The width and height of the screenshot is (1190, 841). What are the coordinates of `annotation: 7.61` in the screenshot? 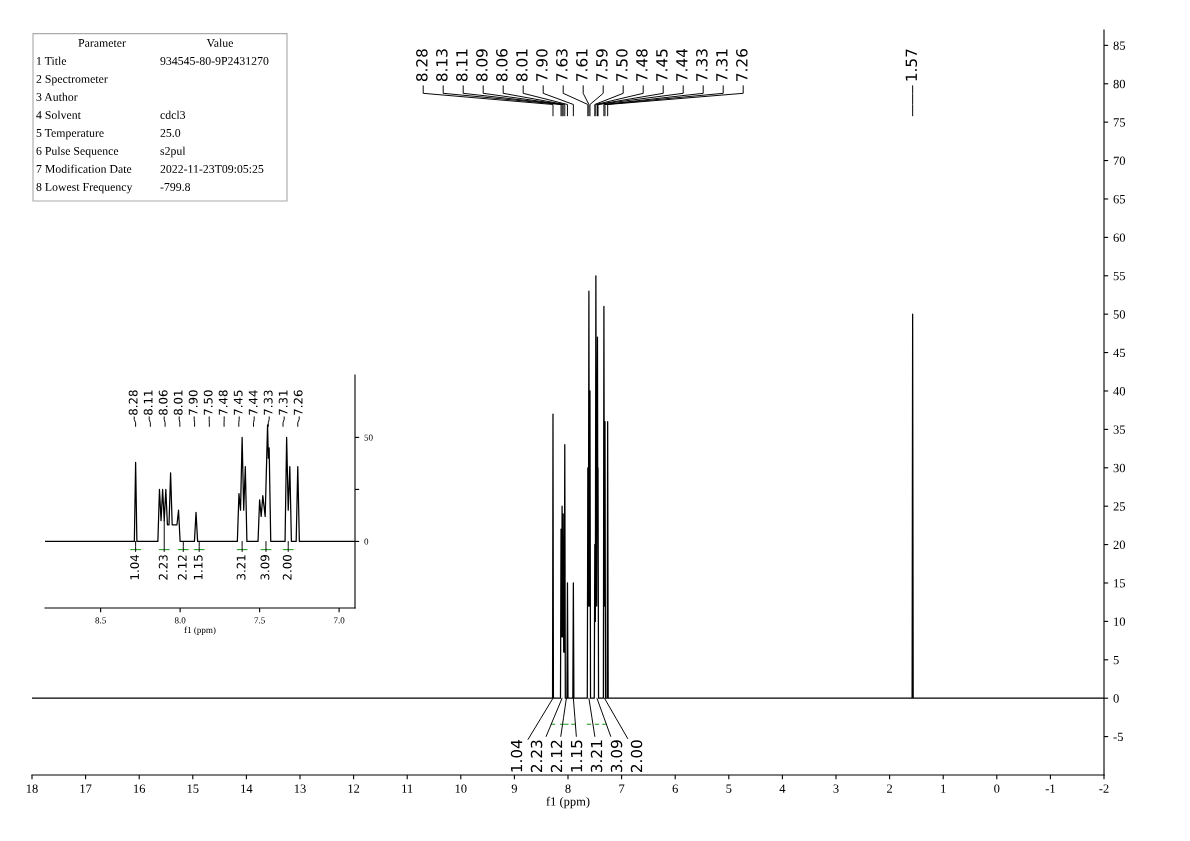 It's located at (582, 65).